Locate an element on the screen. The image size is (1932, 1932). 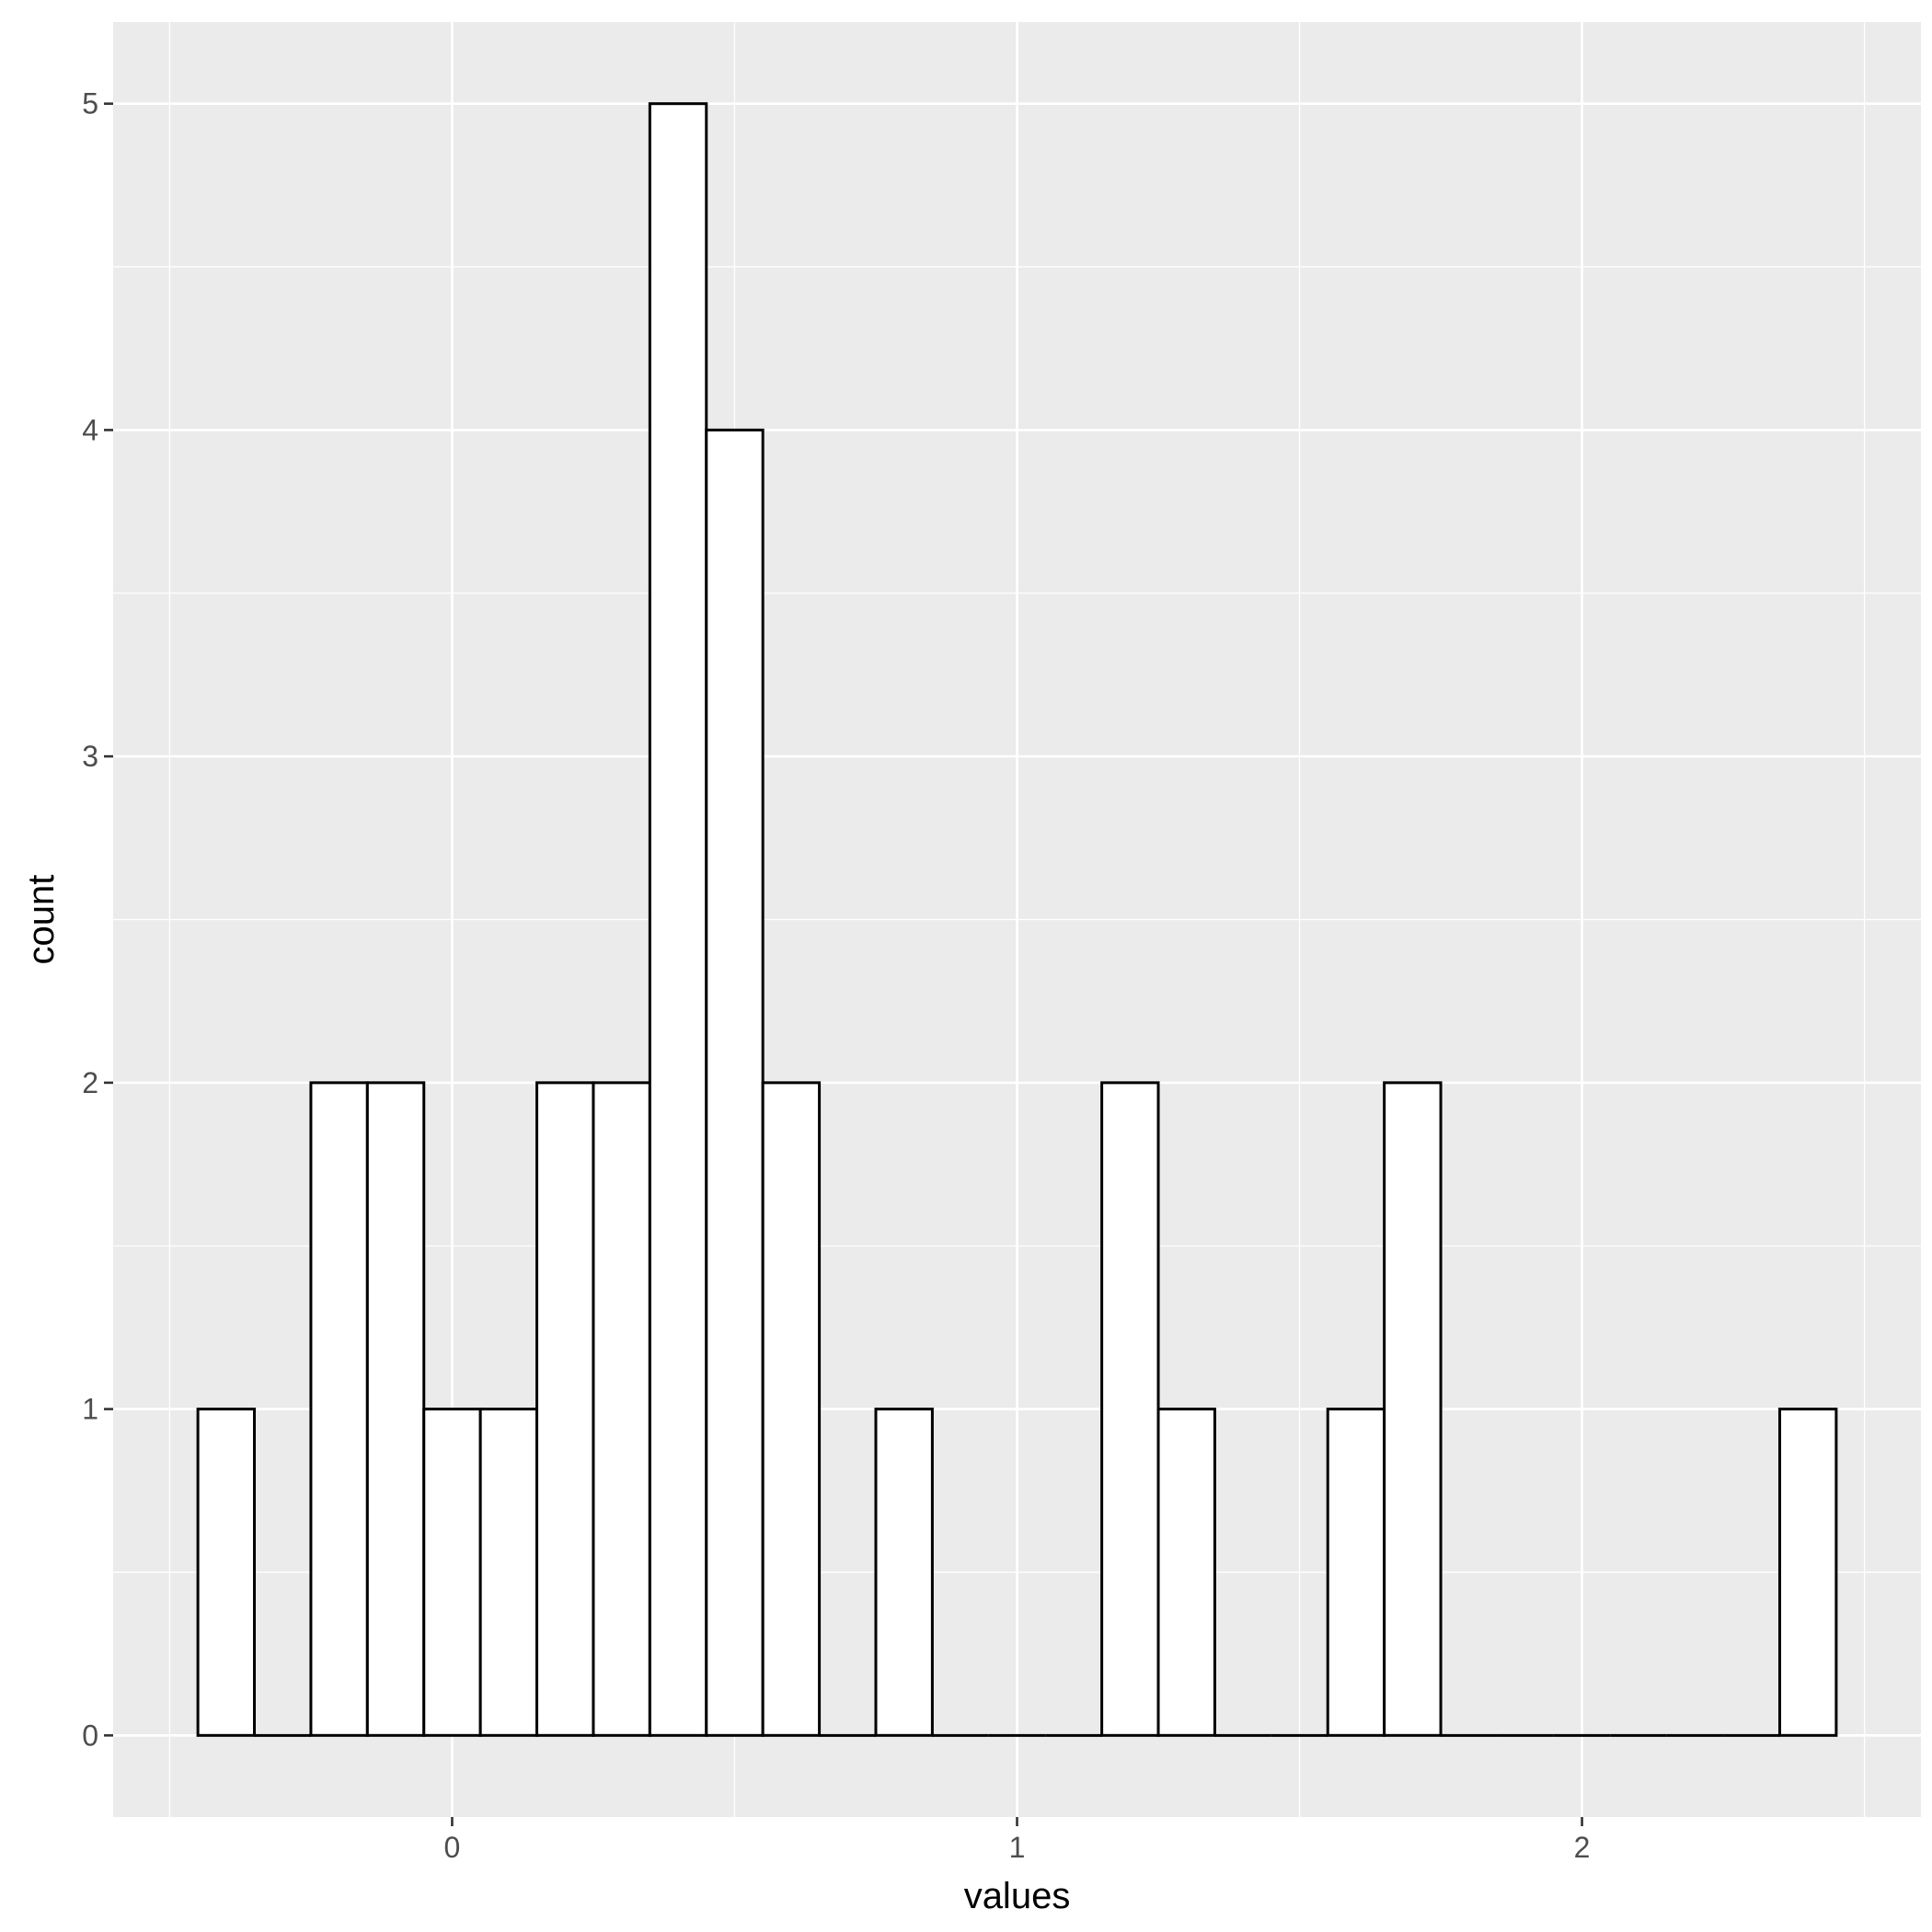
x-tick-label: 1 is located at coordinates (1018, 1847).